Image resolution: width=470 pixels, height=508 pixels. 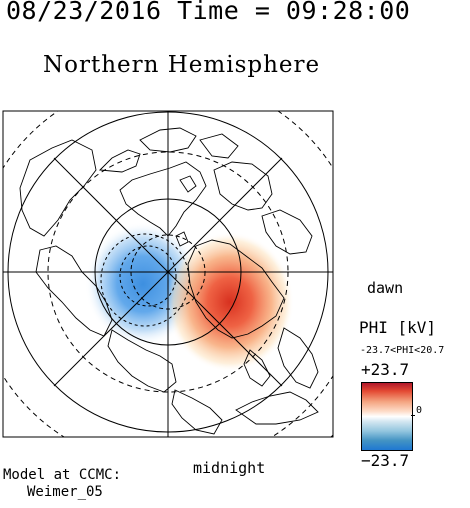 I want to click on header-time: 08/23/2016 Time = 09:28:00, so click(x=208, y=12).